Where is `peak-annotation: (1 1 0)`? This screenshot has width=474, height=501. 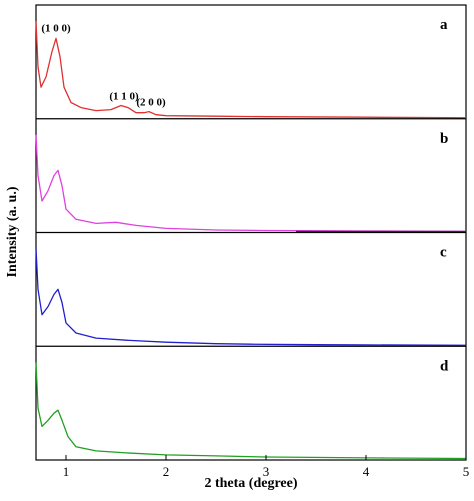
peak-annotation: (1 1 0) is located at coordinates (124, 96).